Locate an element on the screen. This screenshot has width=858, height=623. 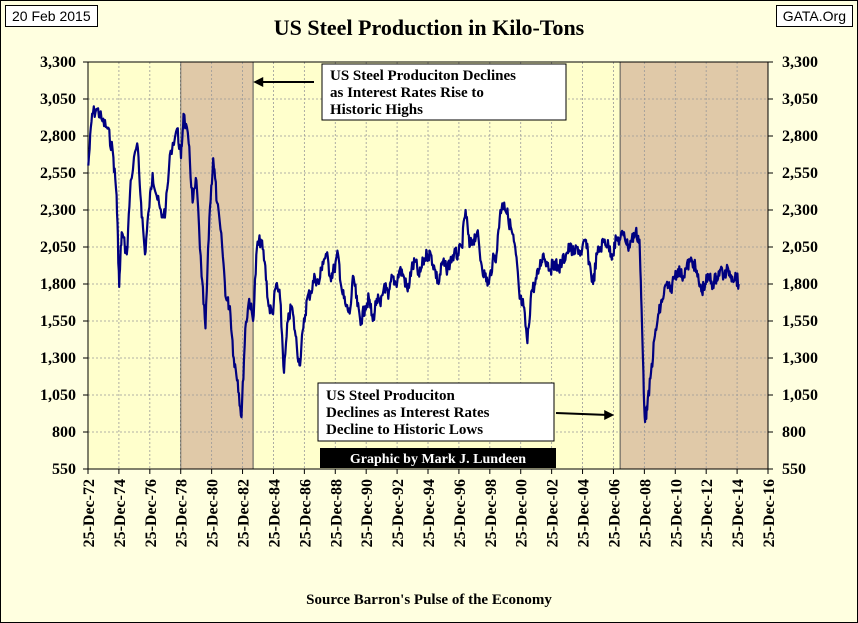
y-tick-label-left: 3,050 is located at coordinates (58, 99).